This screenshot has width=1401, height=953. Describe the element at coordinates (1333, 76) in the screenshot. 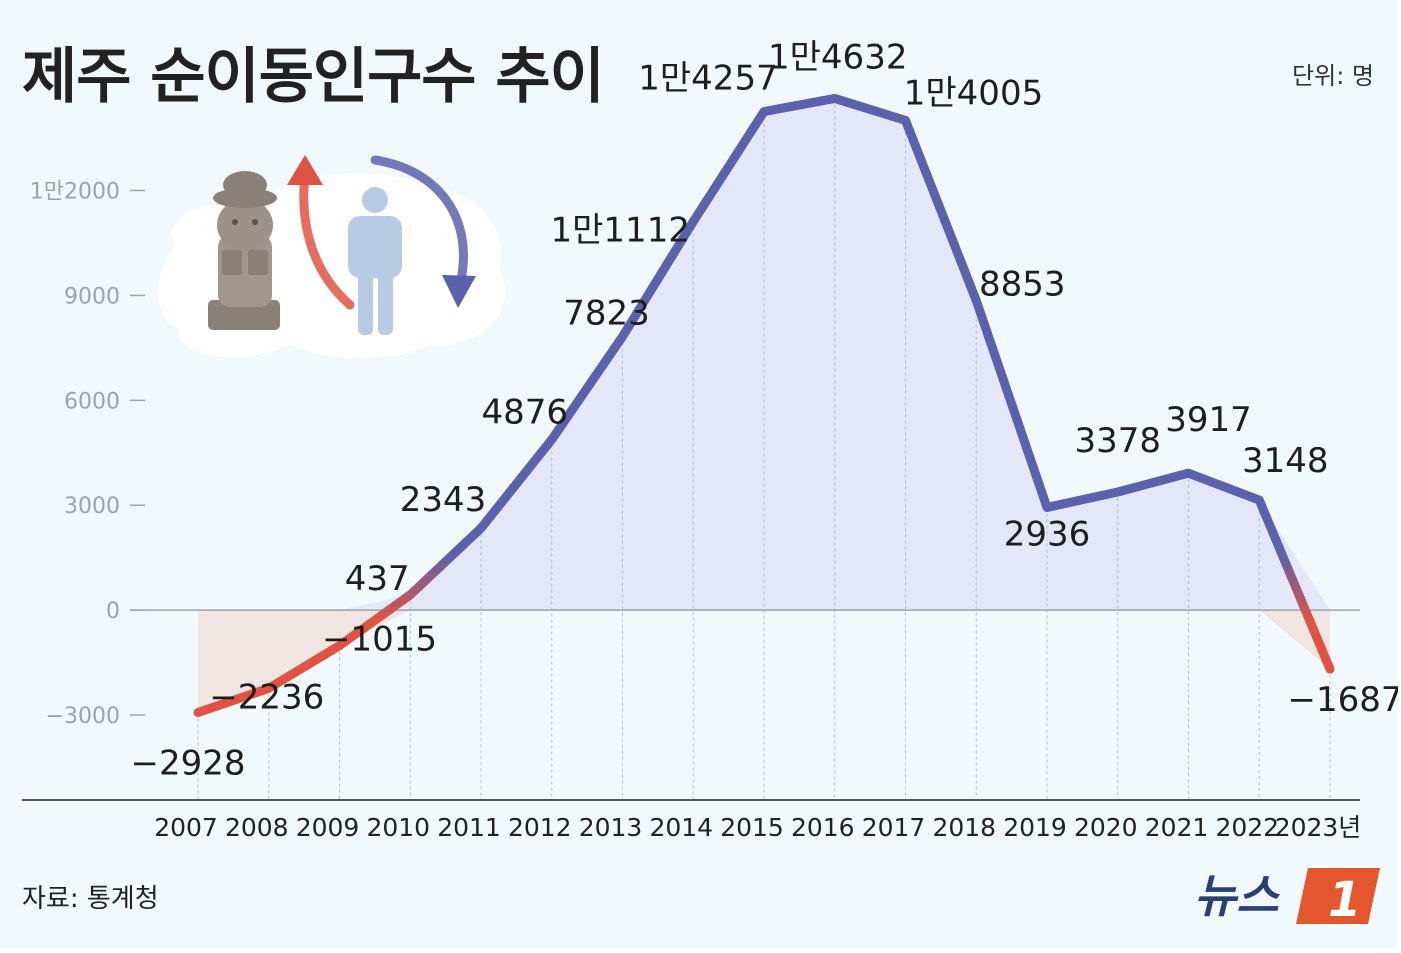

I see `unit-label: 단위: 명` at that location.